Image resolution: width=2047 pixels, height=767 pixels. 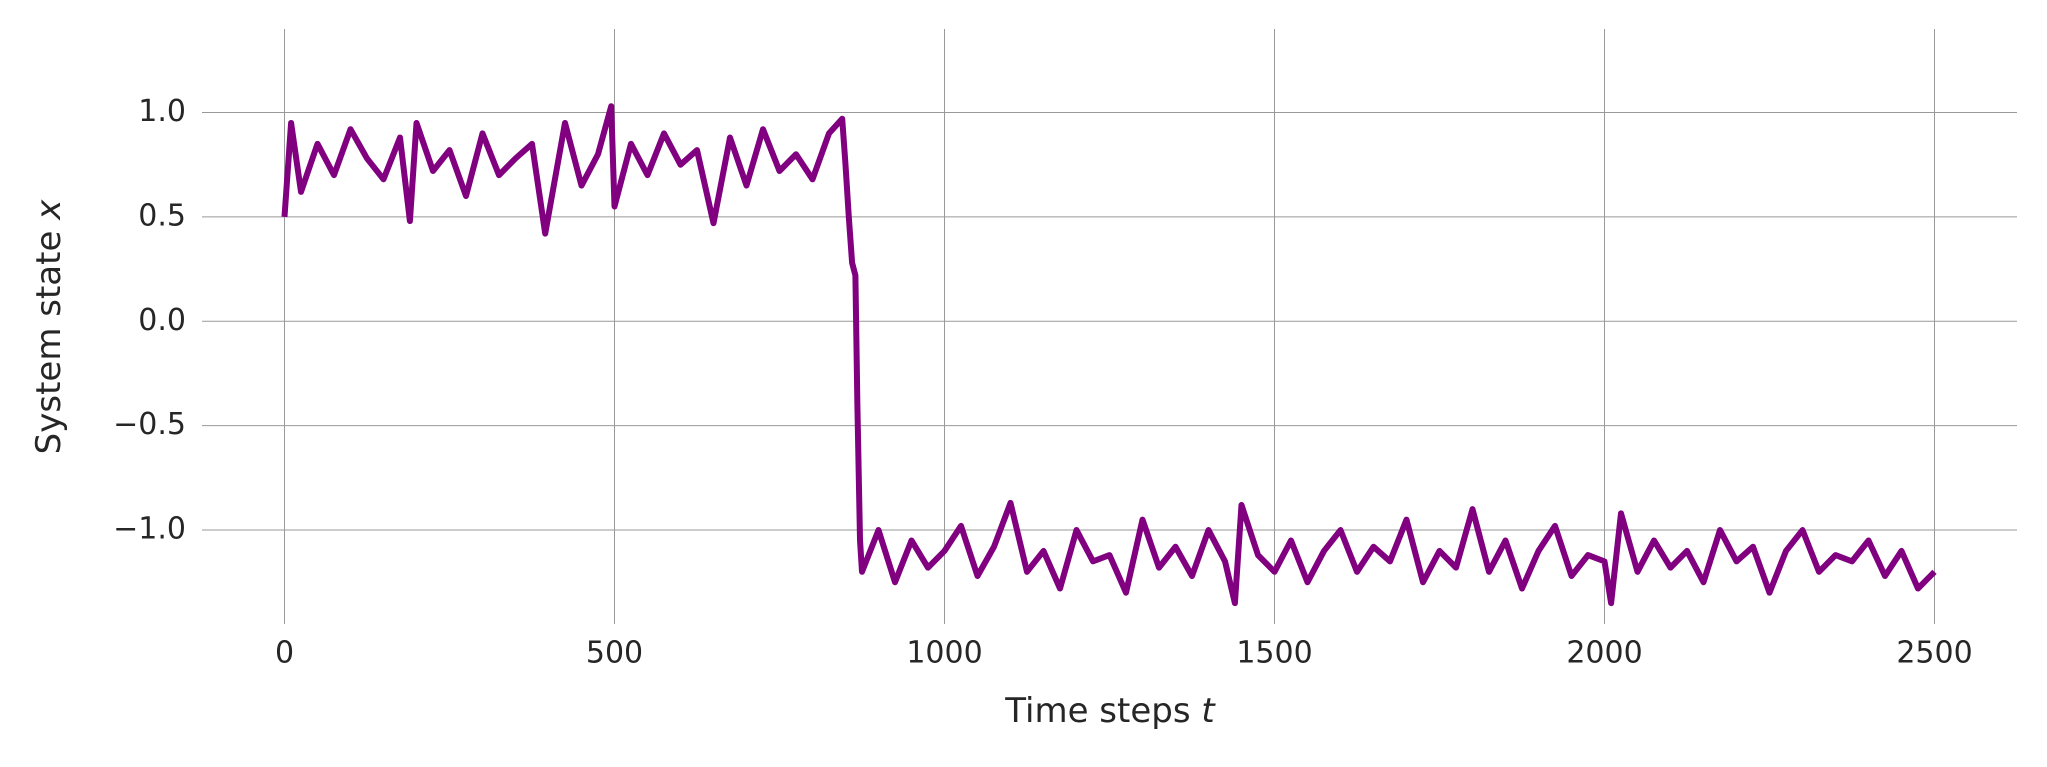 I want to click on y-axis-label-var: x, so click(x=49, y=210).